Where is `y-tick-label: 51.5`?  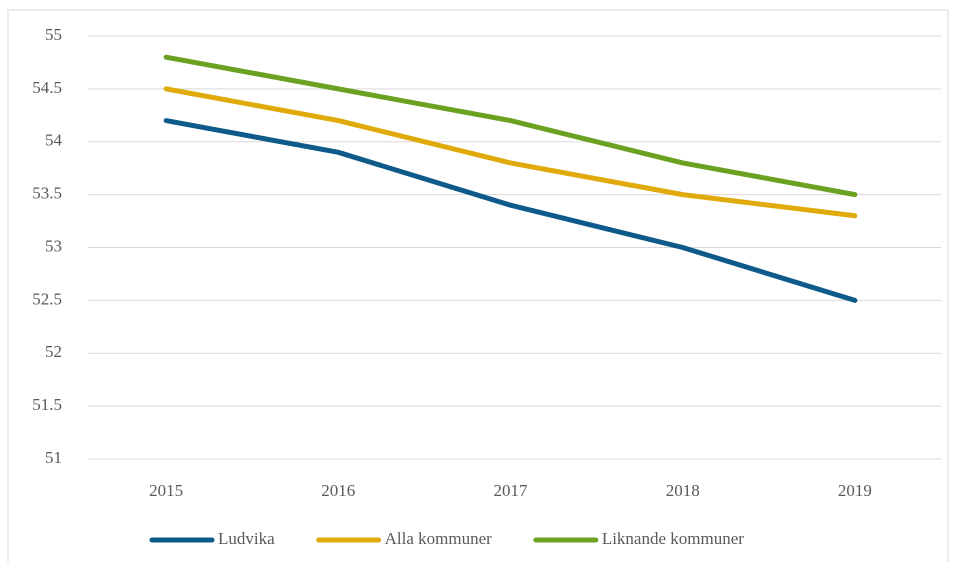
y-tick-label: 51.5 is located at coordinates (47, 404).